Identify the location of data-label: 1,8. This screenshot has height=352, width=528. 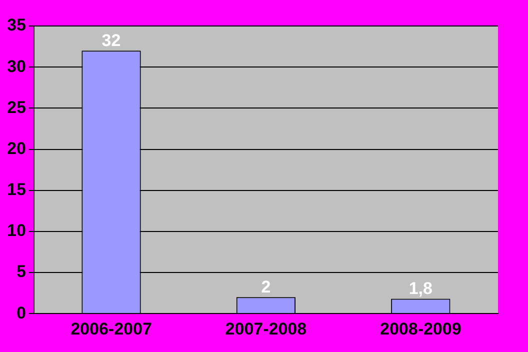
(420, 288).